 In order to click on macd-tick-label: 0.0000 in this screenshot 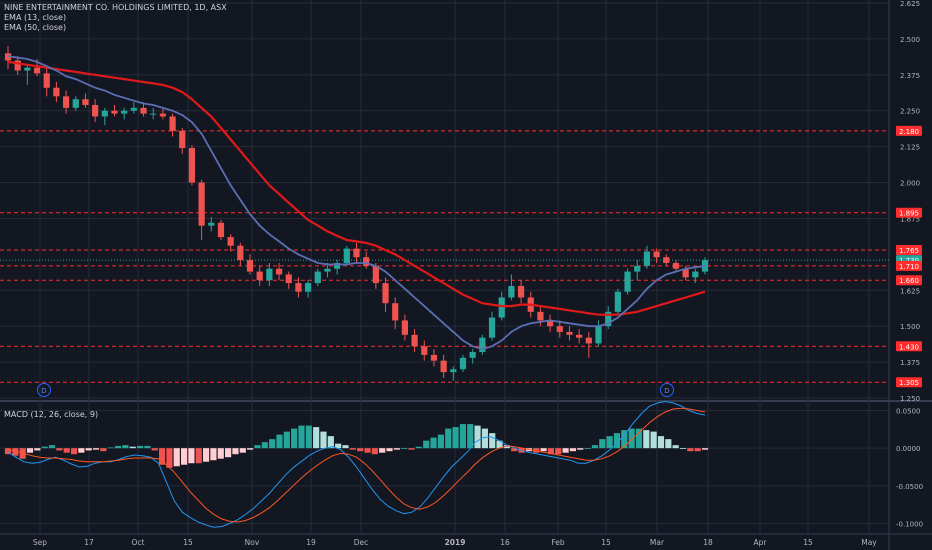, I will do `click(908, 449)`.